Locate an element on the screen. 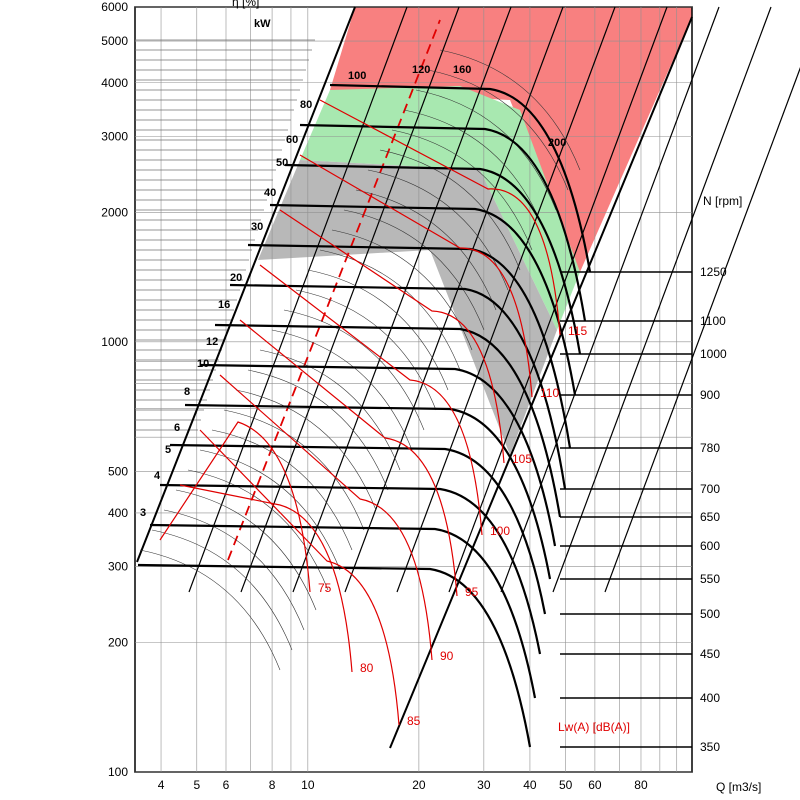 The image size is (800, 800). power-label: 50 is located at coordinates (282, 163).